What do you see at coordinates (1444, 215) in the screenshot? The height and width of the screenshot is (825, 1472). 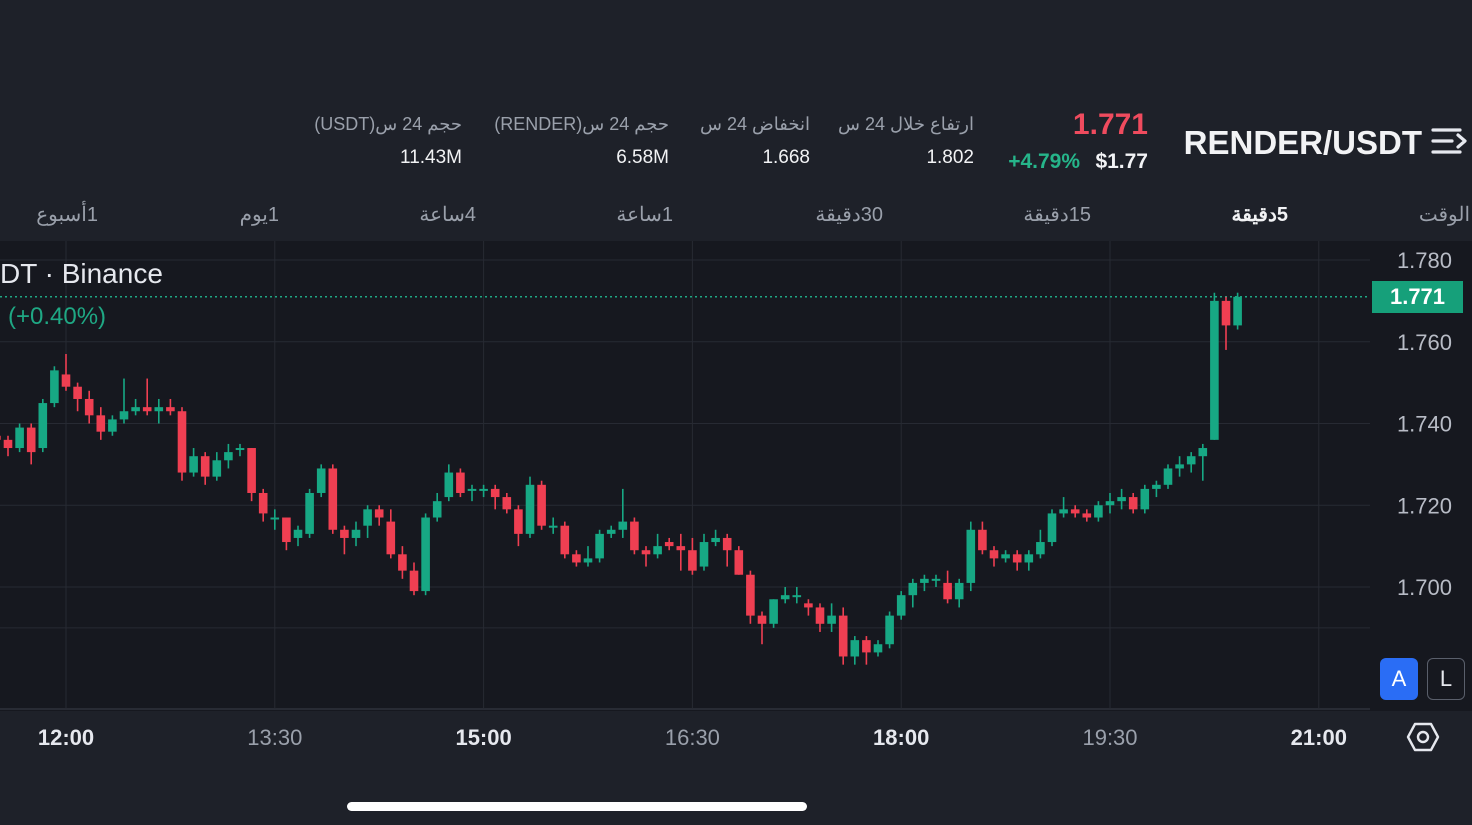 I see `tab-time: الوقت` at bounding box center [1444, 215].